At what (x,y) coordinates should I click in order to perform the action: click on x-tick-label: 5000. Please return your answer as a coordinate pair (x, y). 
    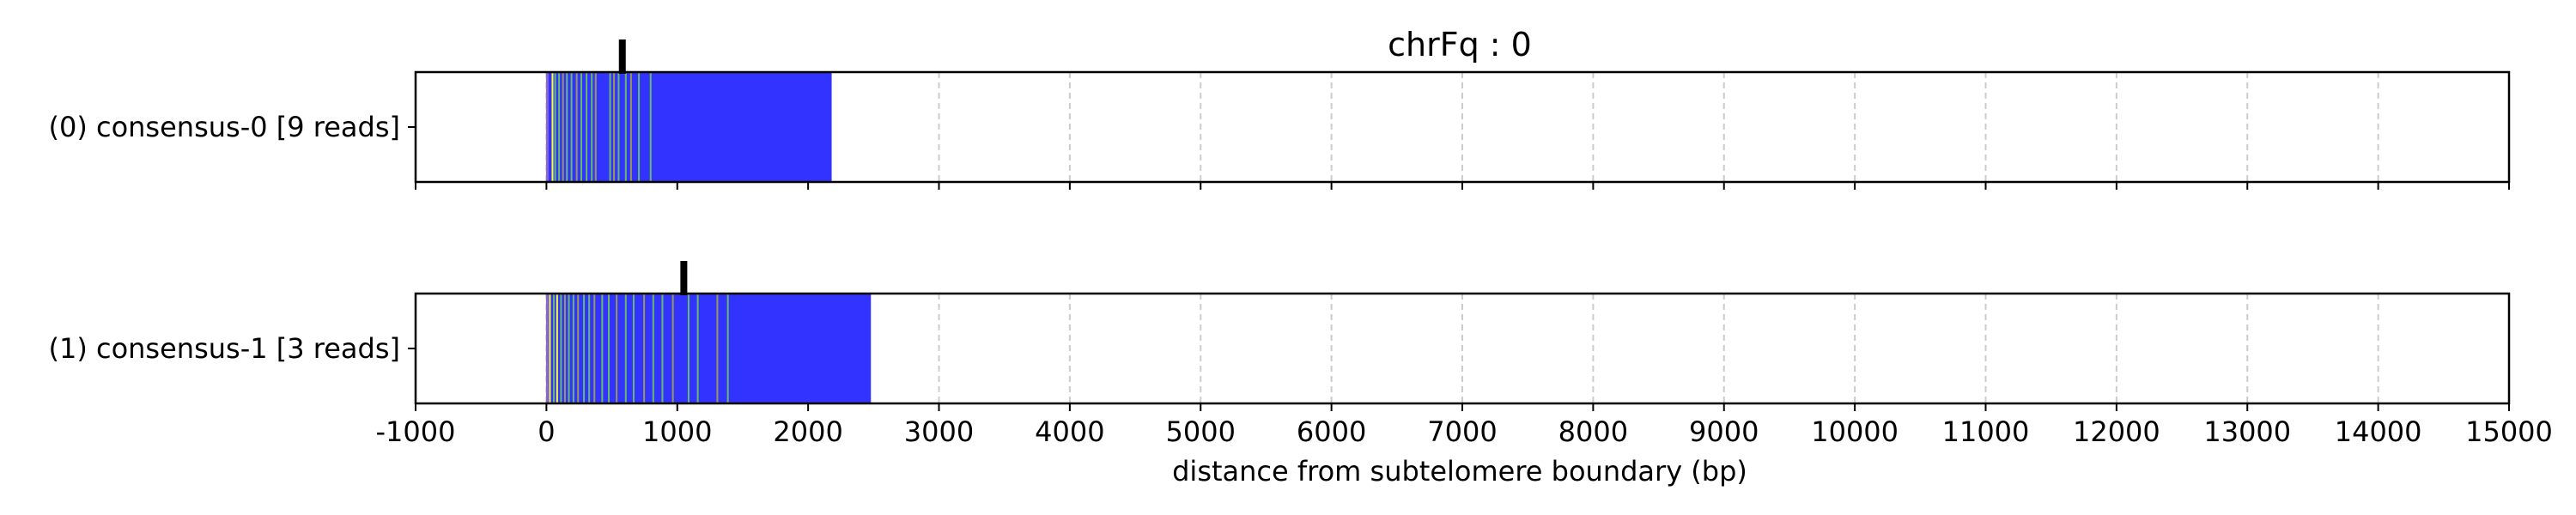
    Looking at the image, I should click on (1201, 431).